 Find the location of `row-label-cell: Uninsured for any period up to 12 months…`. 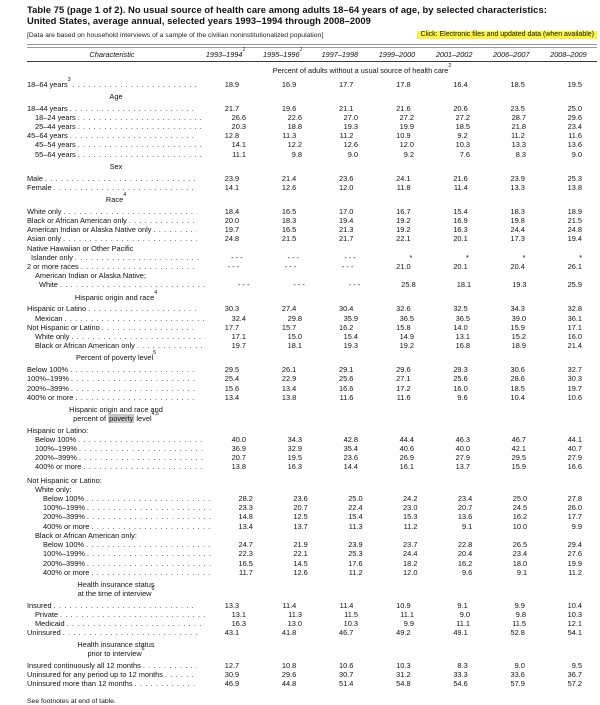

row-label-cell: Uninsured for any period up to 12 months… is located at coordinates (112, 674).